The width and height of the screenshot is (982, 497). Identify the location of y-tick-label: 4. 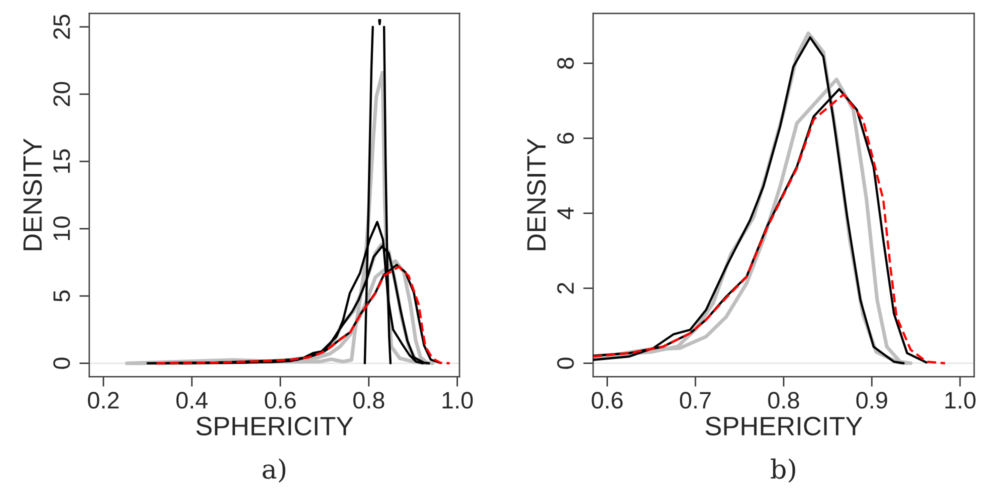
(565, 213).